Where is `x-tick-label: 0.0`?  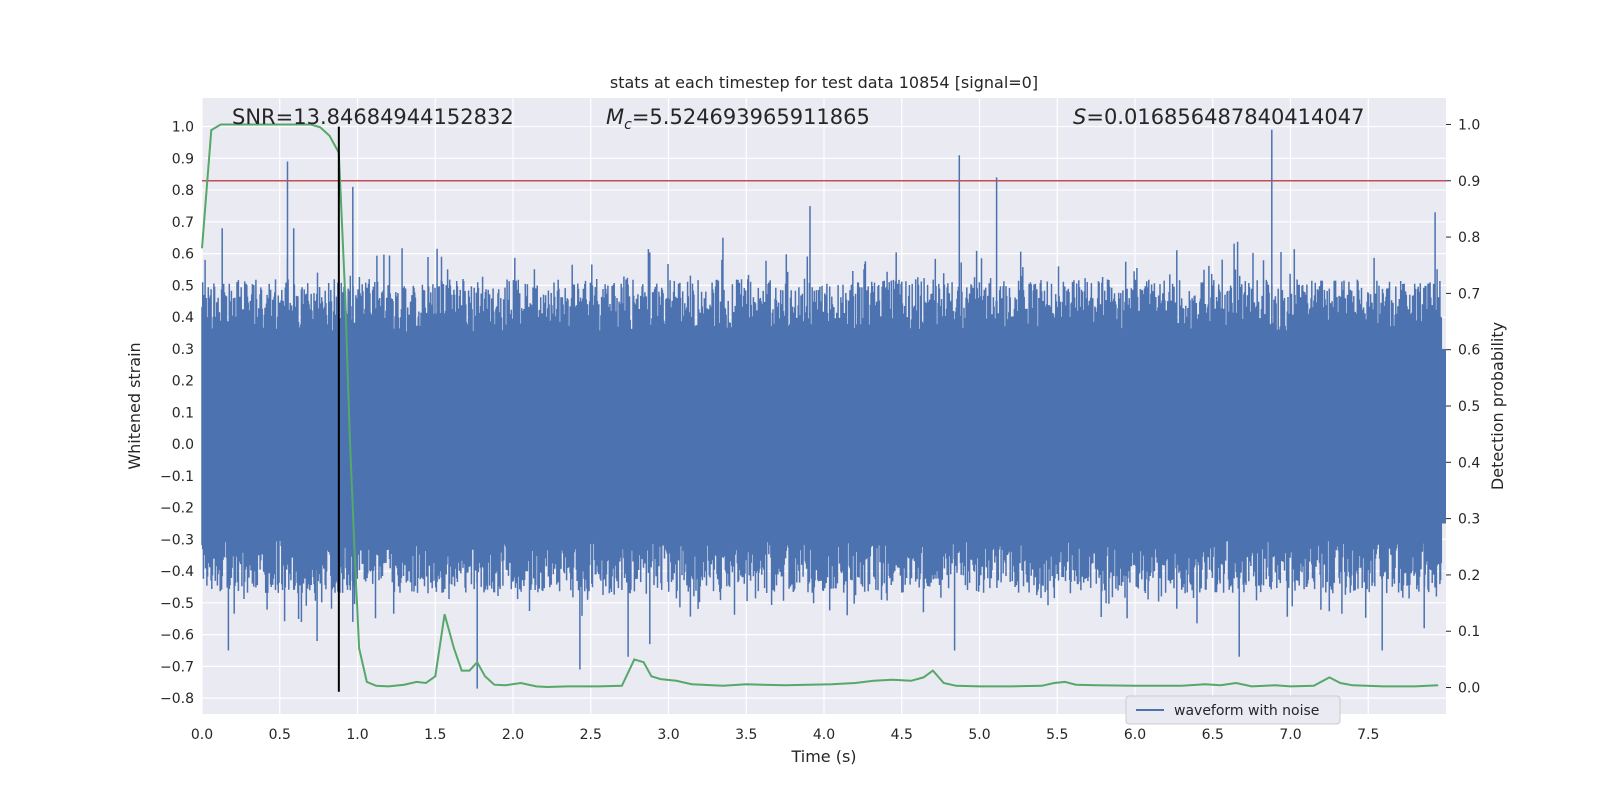
x-tick-label: 0.0 is located at coordinates (202, 735).